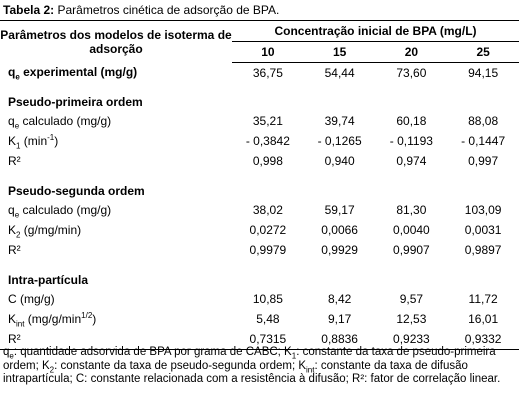  I want to click on cell-value: 10,85, so click(267, 299).